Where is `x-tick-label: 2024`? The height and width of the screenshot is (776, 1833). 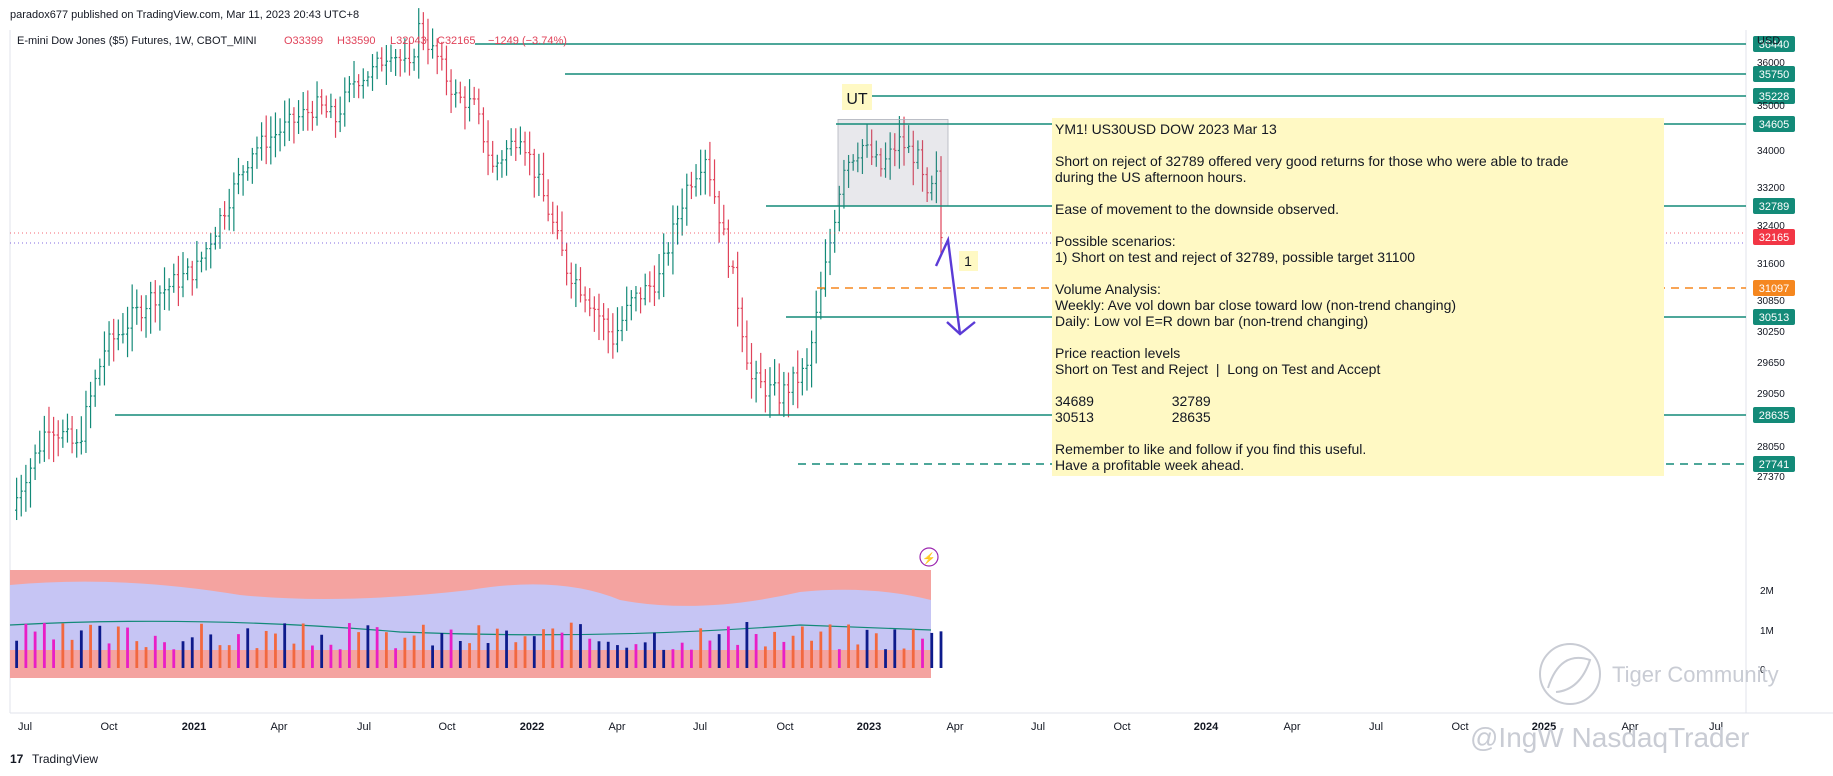
x-tick-label: 2024 is located at coordinates (1206, 727).